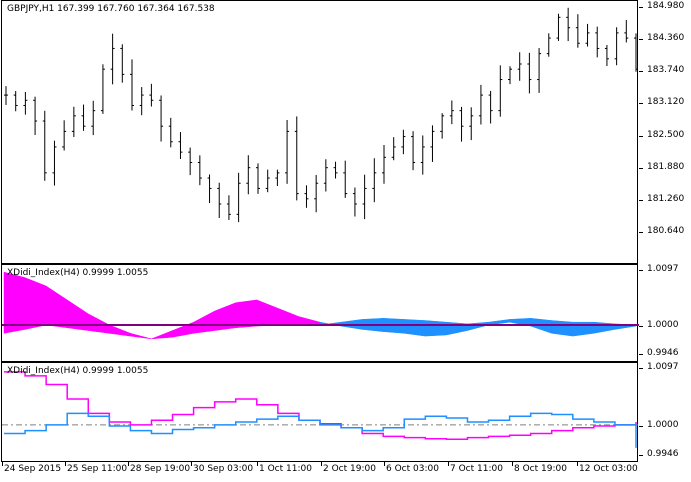  What do you see at coordinates (285, 469) in the screenshot?
I see `time-label: 1 Oct 11:00` at bounding box center [285, 469].